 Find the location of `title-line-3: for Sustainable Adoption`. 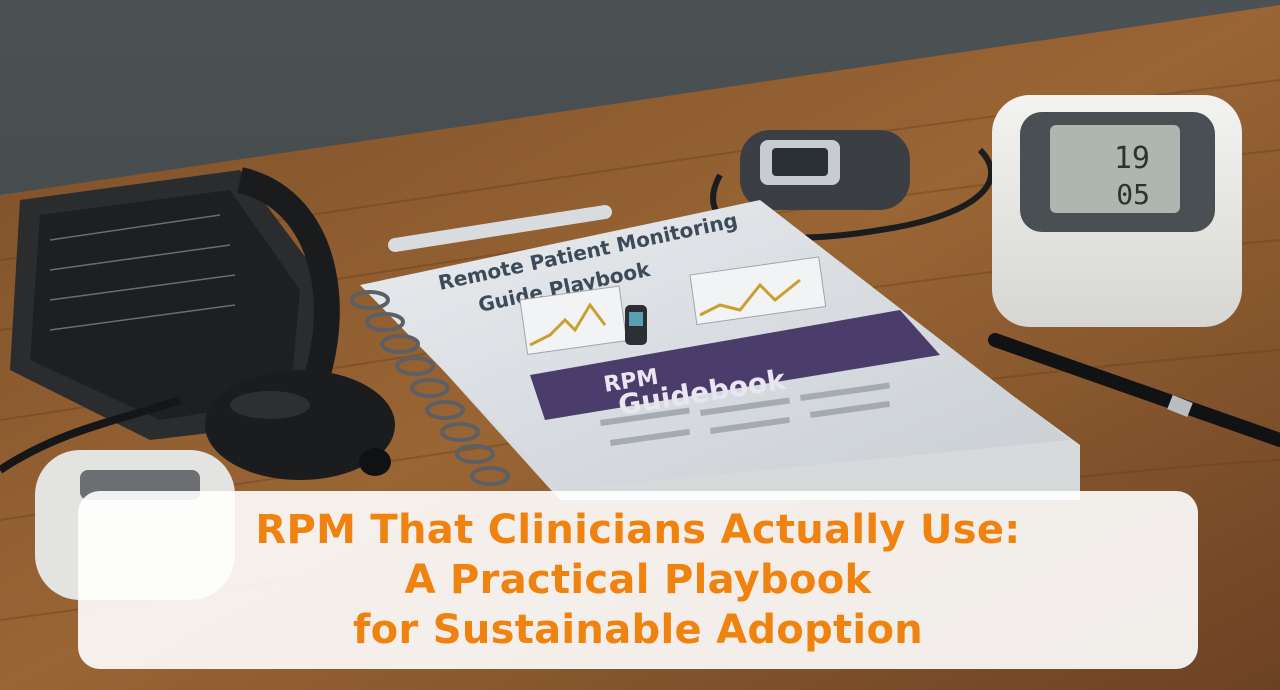

title-line-3: for Sustainable Adoption is located at coordinates (637, 630).